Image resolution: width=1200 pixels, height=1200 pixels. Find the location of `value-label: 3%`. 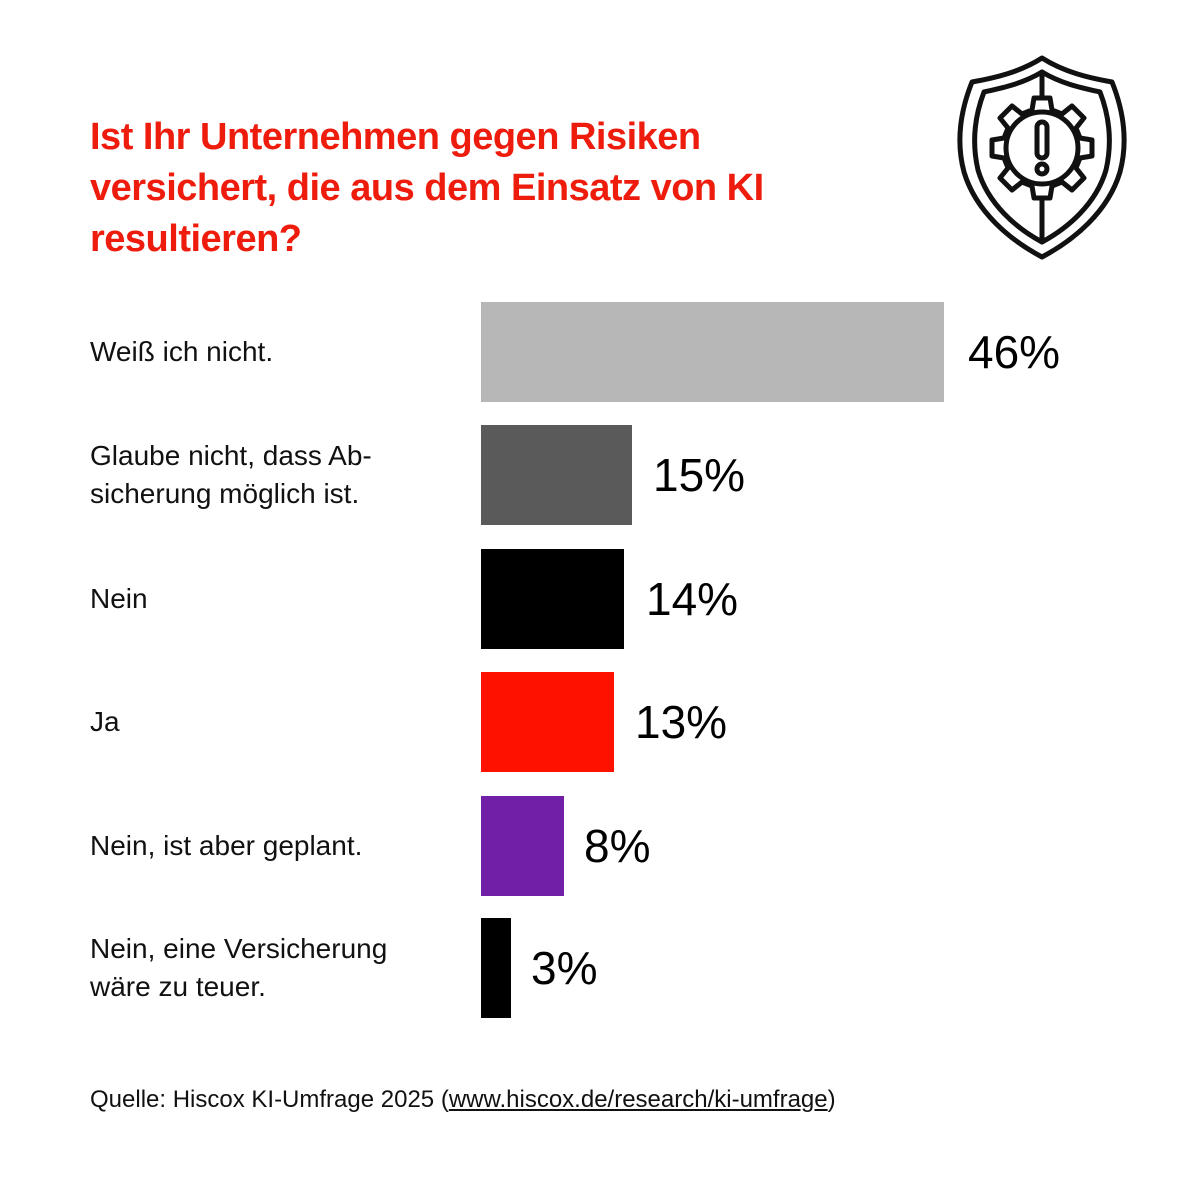

value-label: 3% is located at coordinates (564, 968).